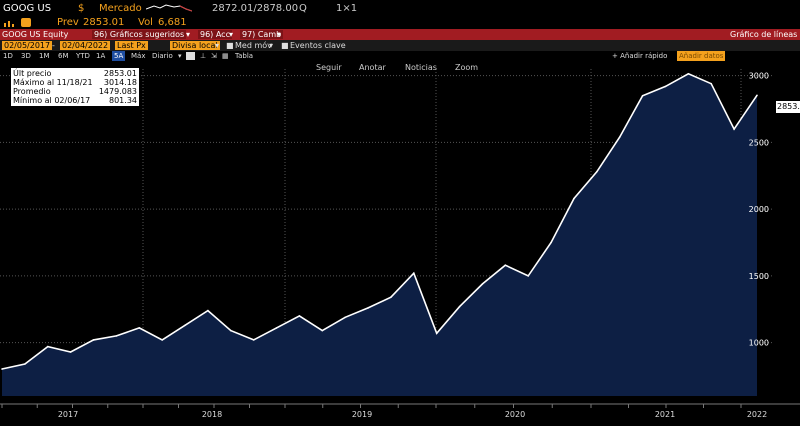  I want to click on add-data-input: Añadir datos, so click(701, 56).